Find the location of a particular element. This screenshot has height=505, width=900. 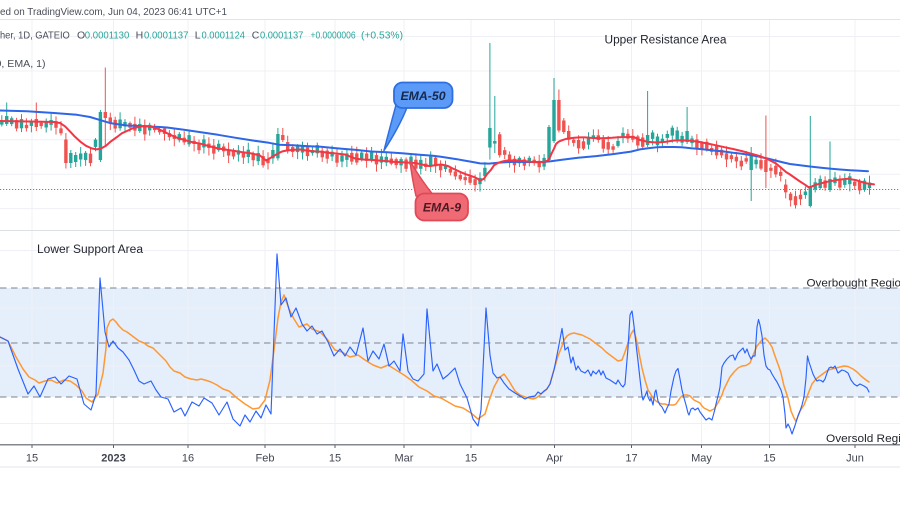

svg-text: EMA-50 is located at coordinates (422, 96).